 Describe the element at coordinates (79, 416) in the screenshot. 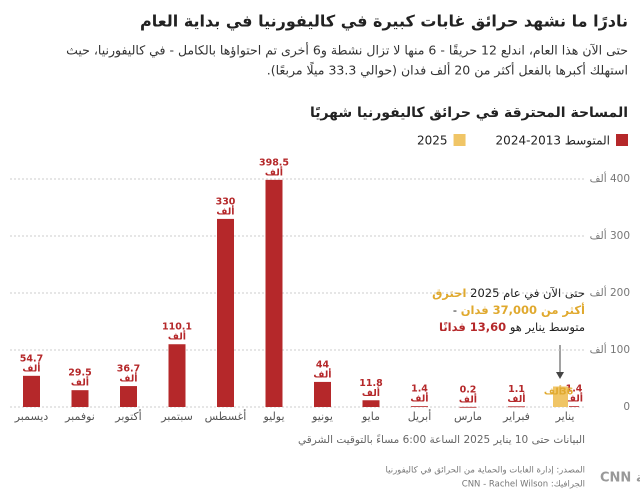

I see `x-tick-label: نوفمبر` at that location.